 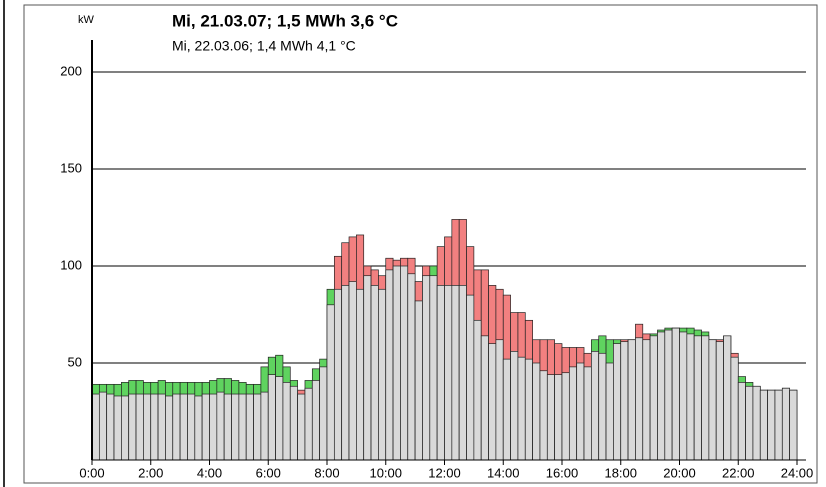 What do you see at coordinates (285, 20) in the screenshot?
I see `chart-title: Mi, 21.03.07; 1,5 MWh 3,6 °C` at bounding box center [285, 20].